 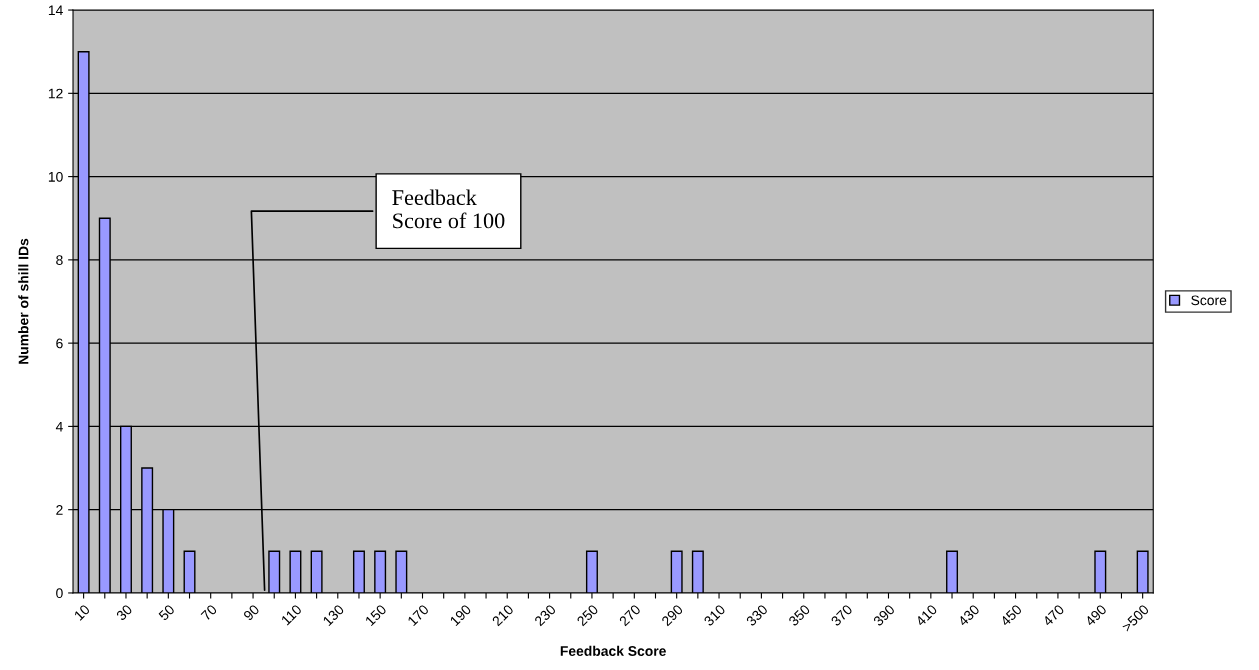 What do you see at coordinates (672, 615) in the screenshot?
I see `x-tick-label: 290` at bounding box center [672, 615].